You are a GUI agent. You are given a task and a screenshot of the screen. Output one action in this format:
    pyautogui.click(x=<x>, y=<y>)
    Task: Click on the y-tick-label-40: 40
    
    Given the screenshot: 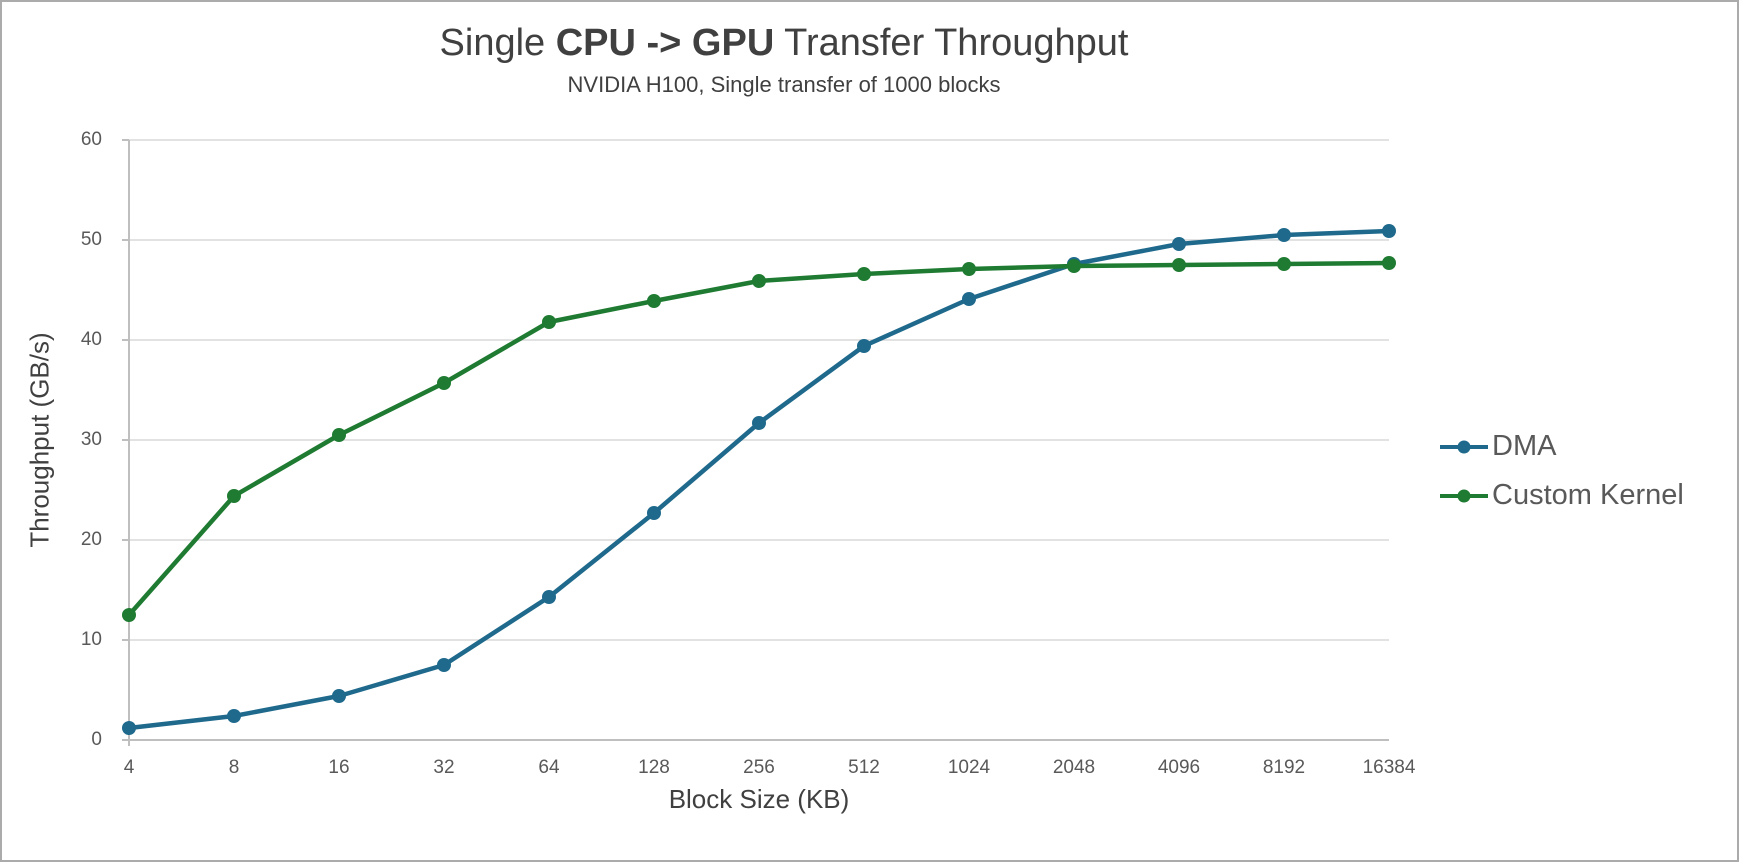 What is the action you would take?
    pyautogui.click(x=91, y=339)
    